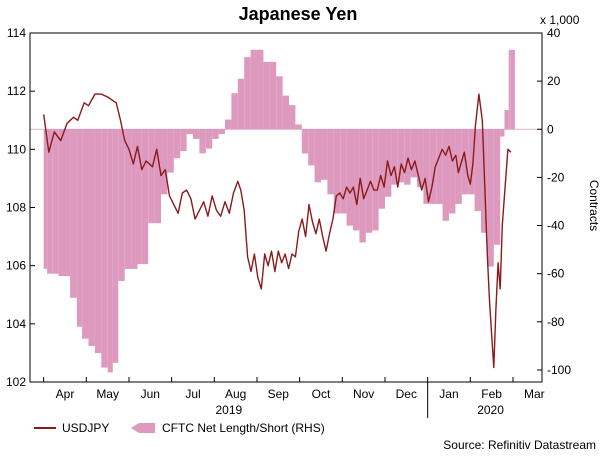 The height and width of the screenshot is (456, 600). I want to click on year-label: 2020, so click(490, 410).